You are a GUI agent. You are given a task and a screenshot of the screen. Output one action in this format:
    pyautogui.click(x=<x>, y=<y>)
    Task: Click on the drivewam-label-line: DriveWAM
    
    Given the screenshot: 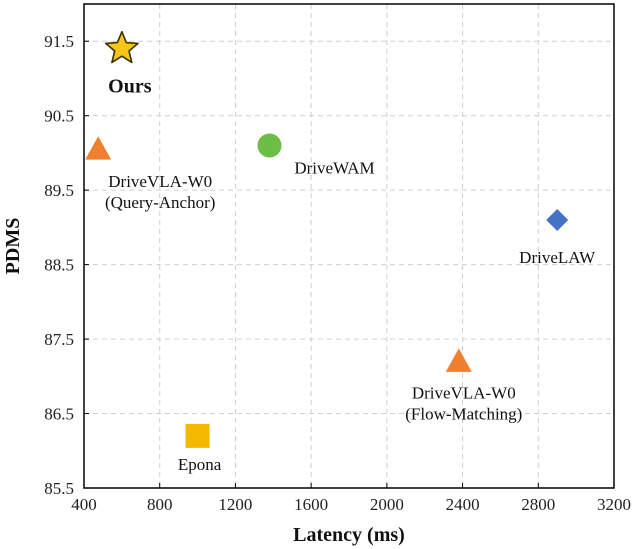 What is the action you would take?
    pyautogui.click(x=334, y=167)
    